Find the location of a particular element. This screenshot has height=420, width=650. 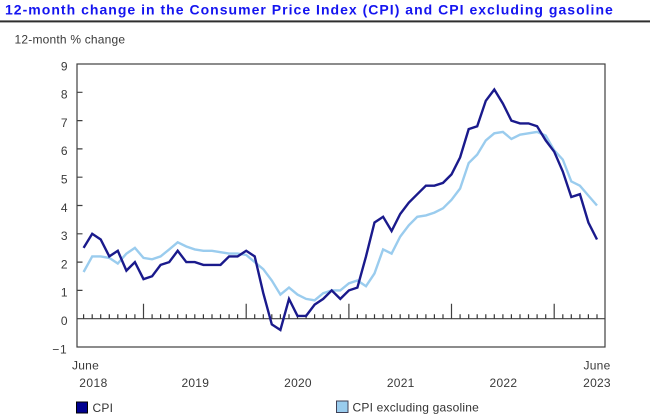

svg-text: 8 is located at coordinates (64, 95).